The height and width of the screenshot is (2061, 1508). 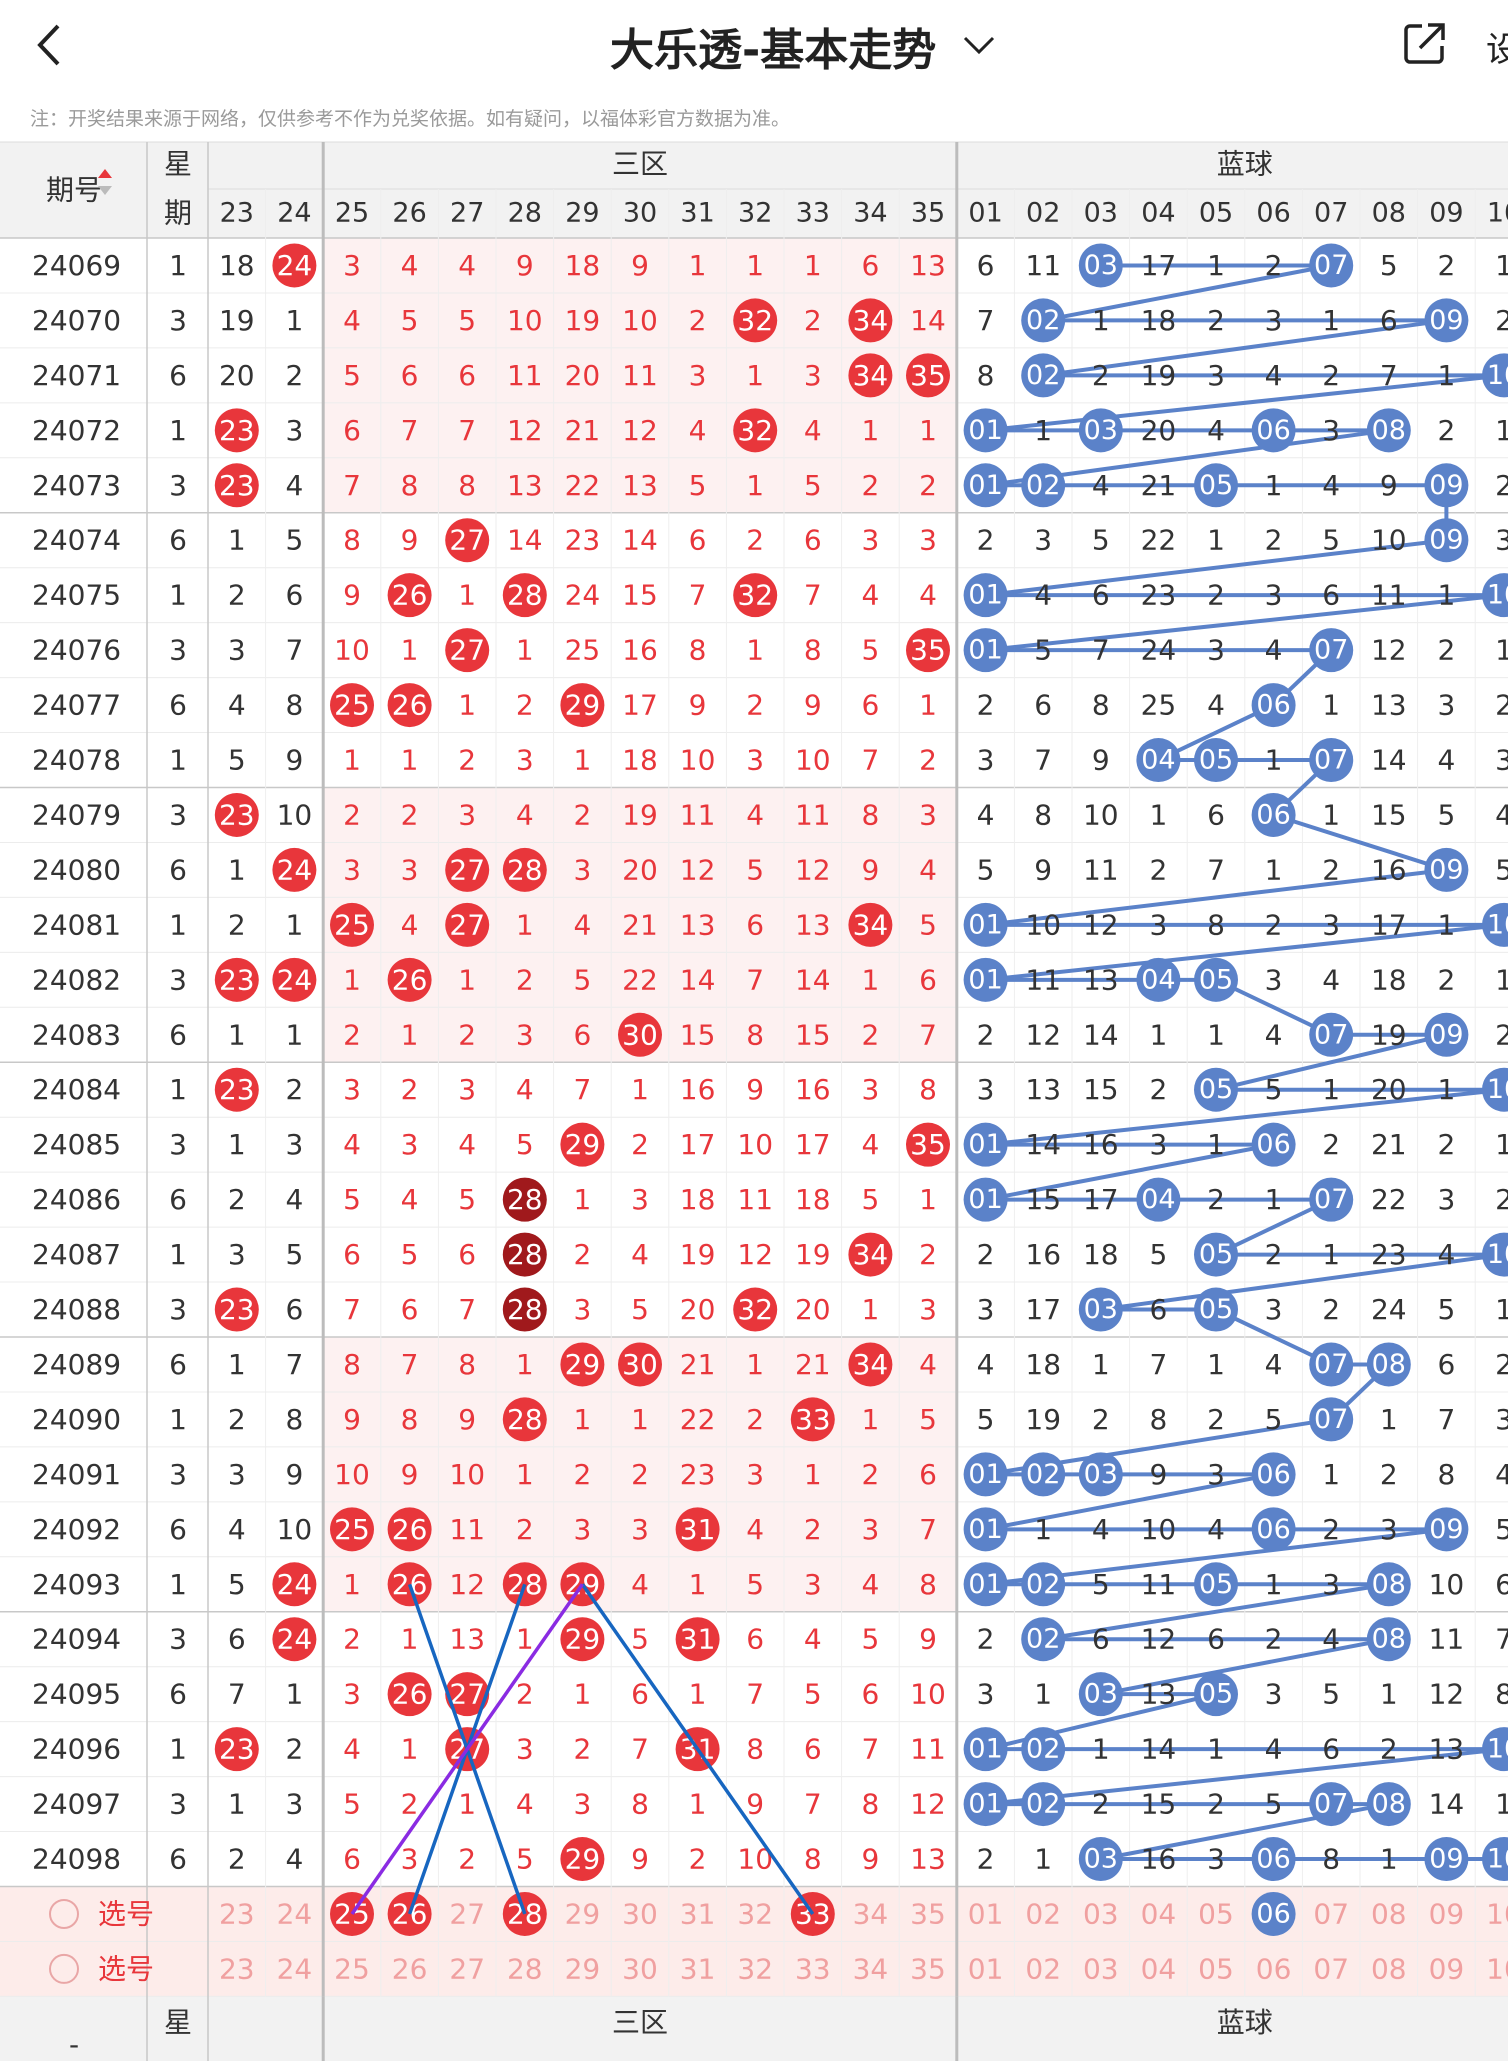 I want to click on blue-miss: 15, so click(x=1389, y=814).